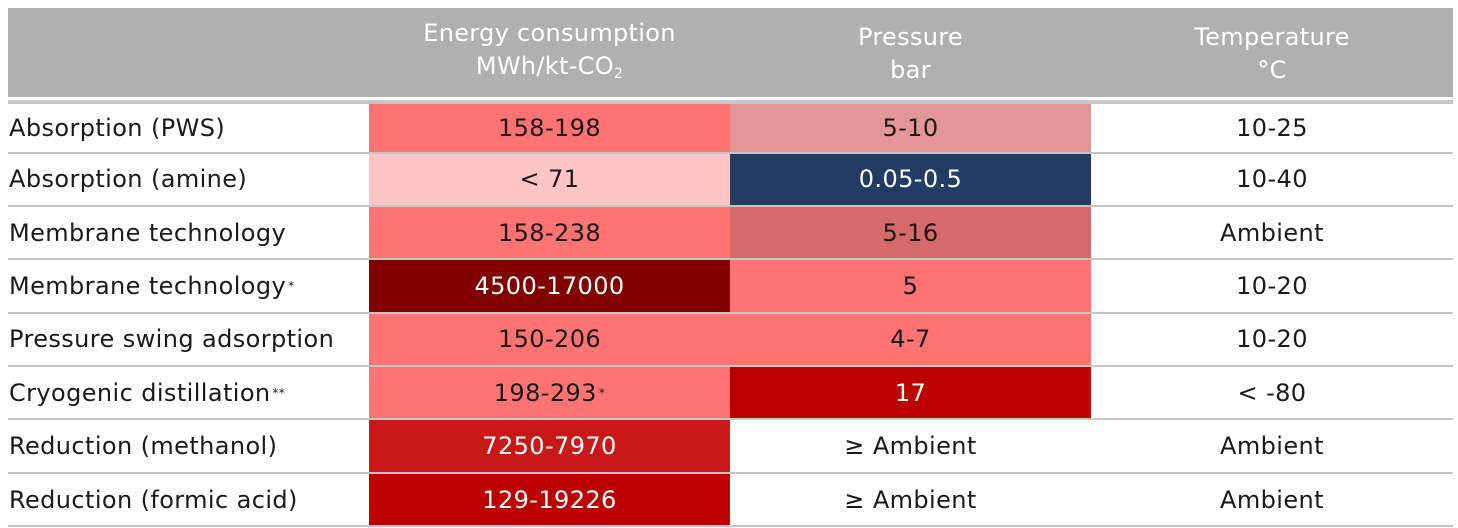 The height and width of the screenshot is (528, 1458). I want to click on row-pressure-cell: 5, so click(910, 286).